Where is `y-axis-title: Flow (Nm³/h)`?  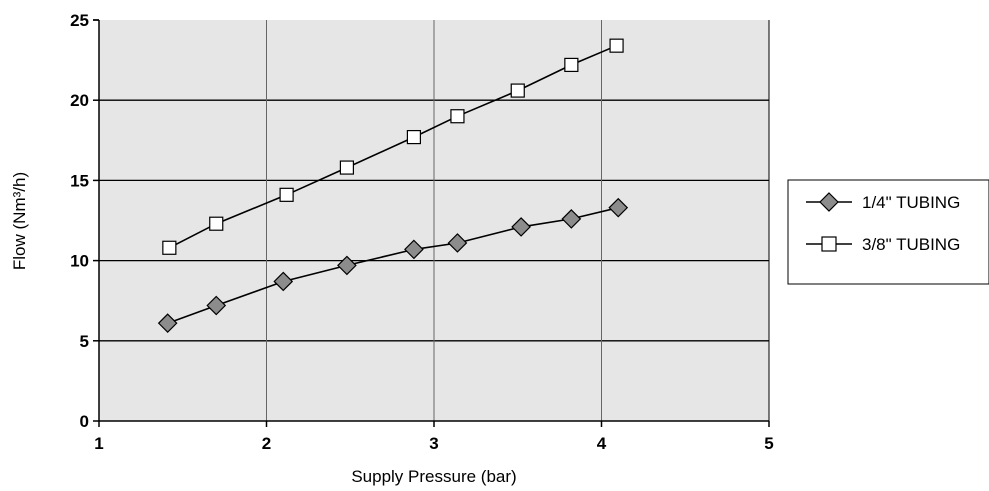
y-axis-title: Flow (Nm³/h) is located at coordinates (19, 221).